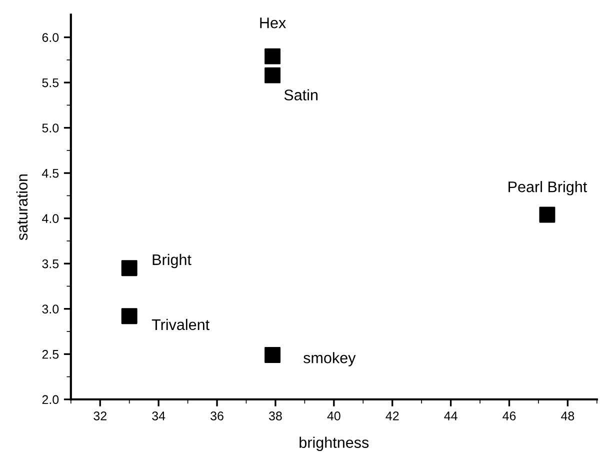 The width and height of the screenshot is (606, 458). Describe the element at coordinates (567, 416) in the screenshot. I see `x-tick-label: 48` at that location.